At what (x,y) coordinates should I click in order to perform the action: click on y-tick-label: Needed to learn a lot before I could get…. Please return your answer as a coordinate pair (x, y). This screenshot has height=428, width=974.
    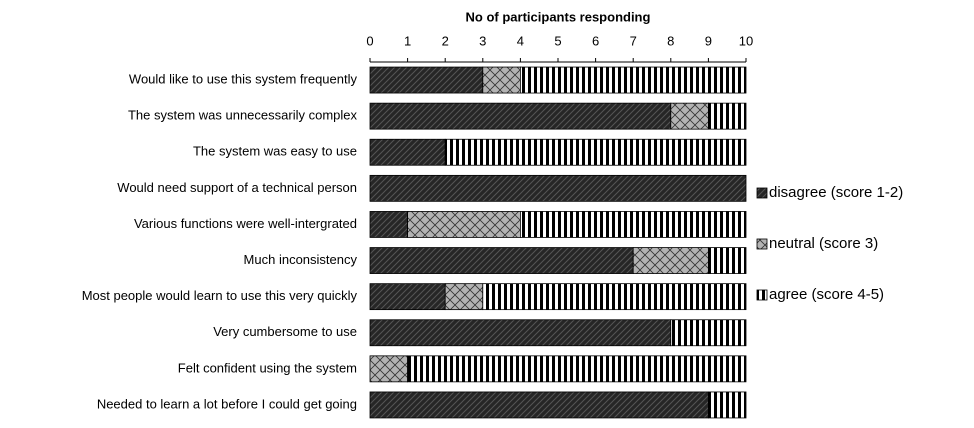
    Looking at the image, I should click on (227, 403).